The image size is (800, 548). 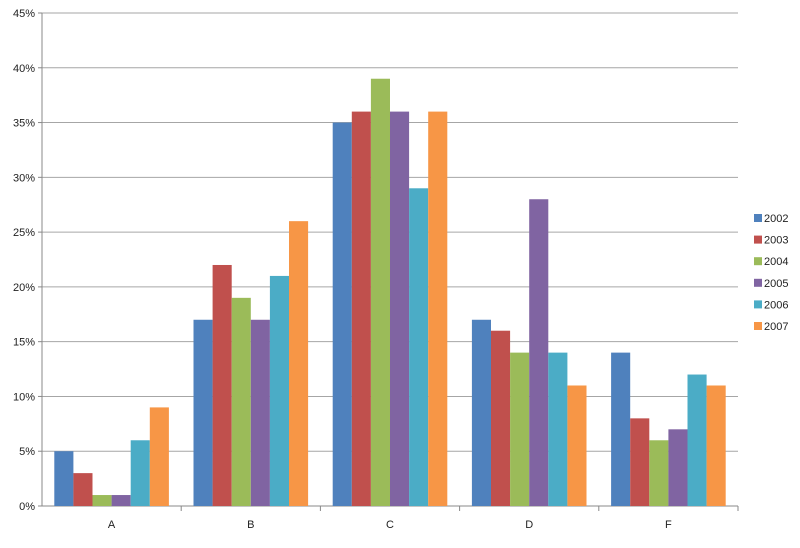 I want to click on y-tick-label: 45%, so click(x=24, y=14).